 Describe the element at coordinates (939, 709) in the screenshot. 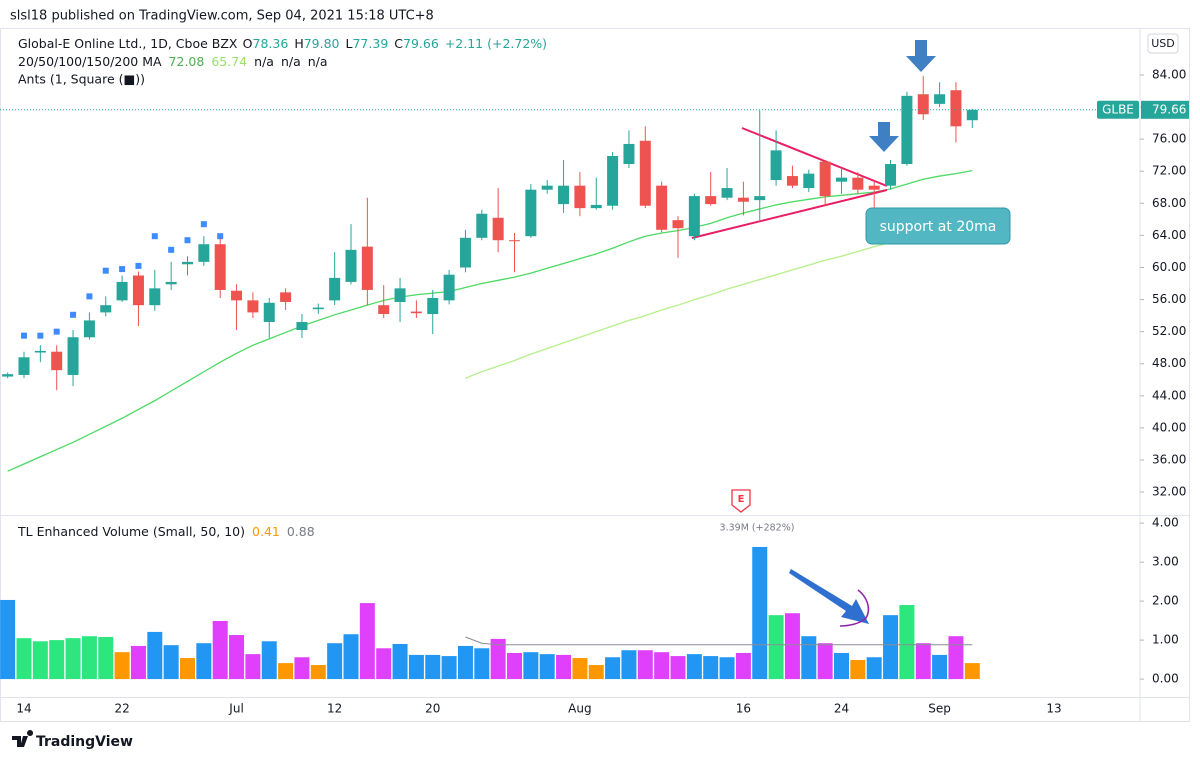

I see `x-tick-label: Sep` at that location.